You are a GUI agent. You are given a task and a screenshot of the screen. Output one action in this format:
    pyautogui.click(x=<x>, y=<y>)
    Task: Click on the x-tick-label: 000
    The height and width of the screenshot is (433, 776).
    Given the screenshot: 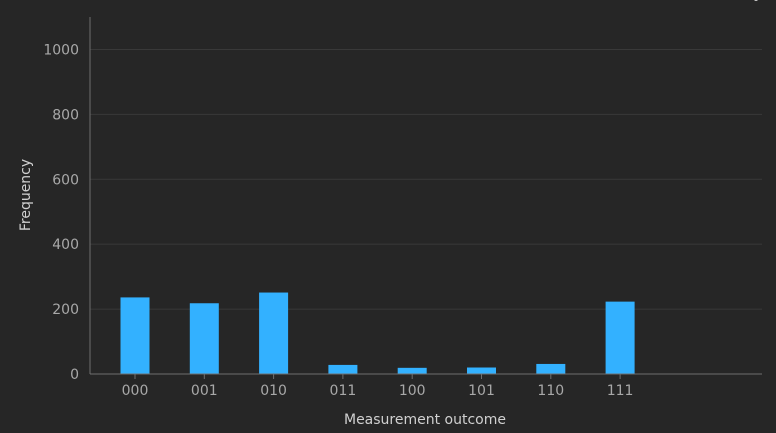 What is the action you would take?
    pyautogui.click(x=135, y=391)
    